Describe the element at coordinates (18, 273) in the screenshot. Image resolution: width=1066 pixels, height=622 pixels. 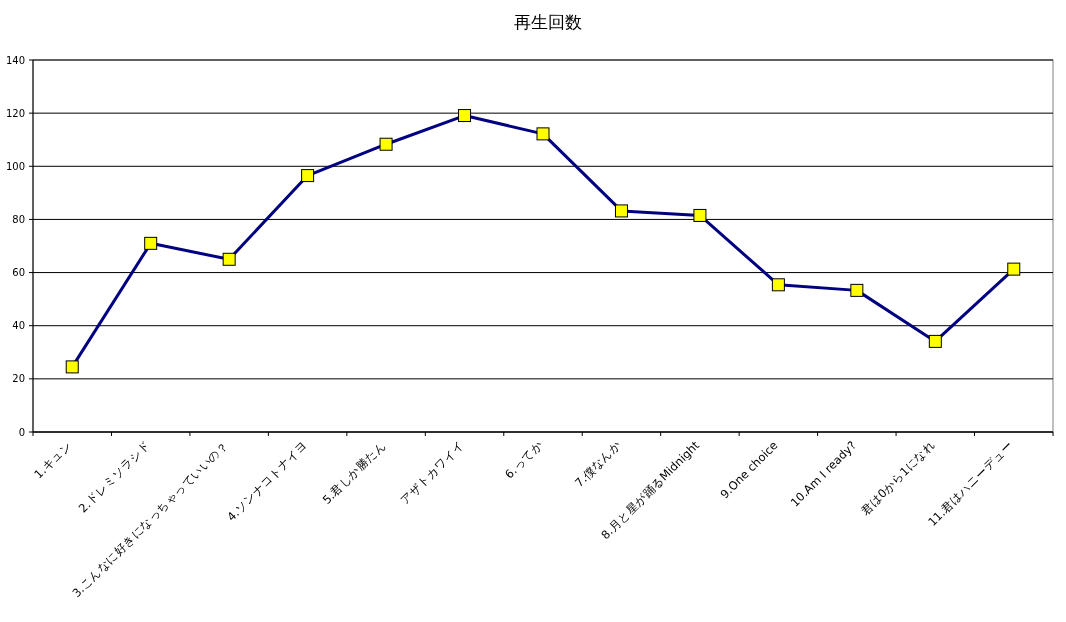
I see `y-tick-label: 60` at that location.